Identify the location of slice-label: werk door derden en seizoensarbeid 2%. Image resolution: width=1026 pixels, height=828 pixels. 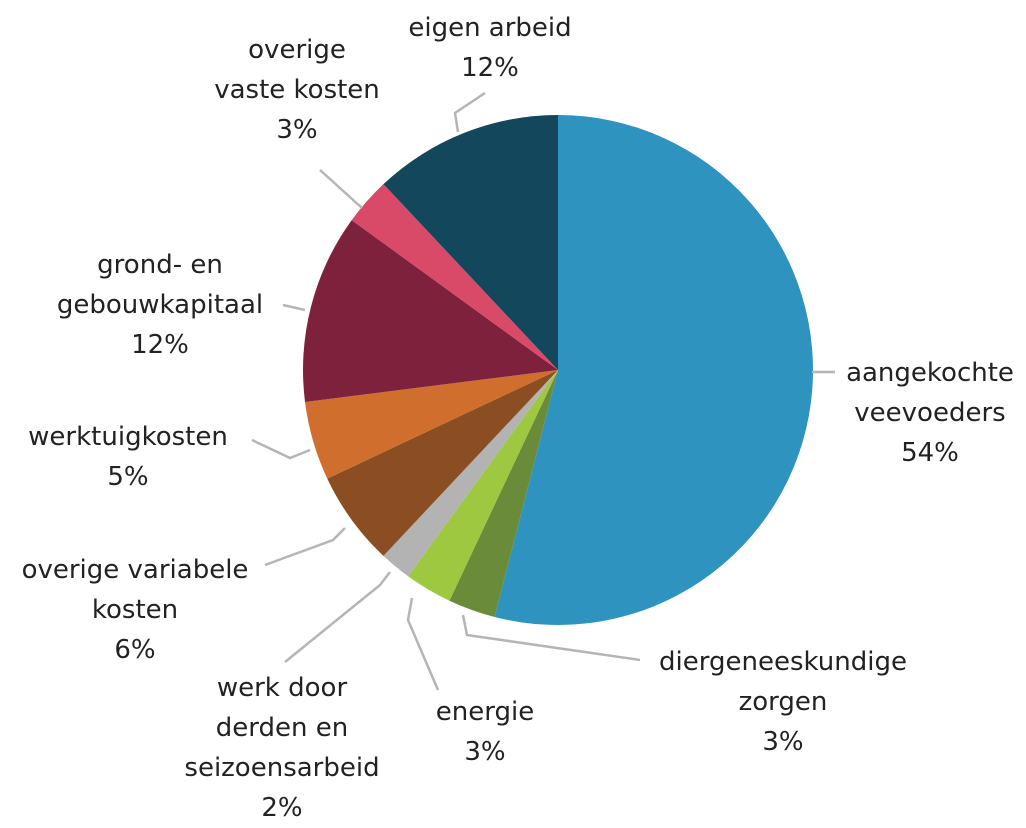
(281, 748).